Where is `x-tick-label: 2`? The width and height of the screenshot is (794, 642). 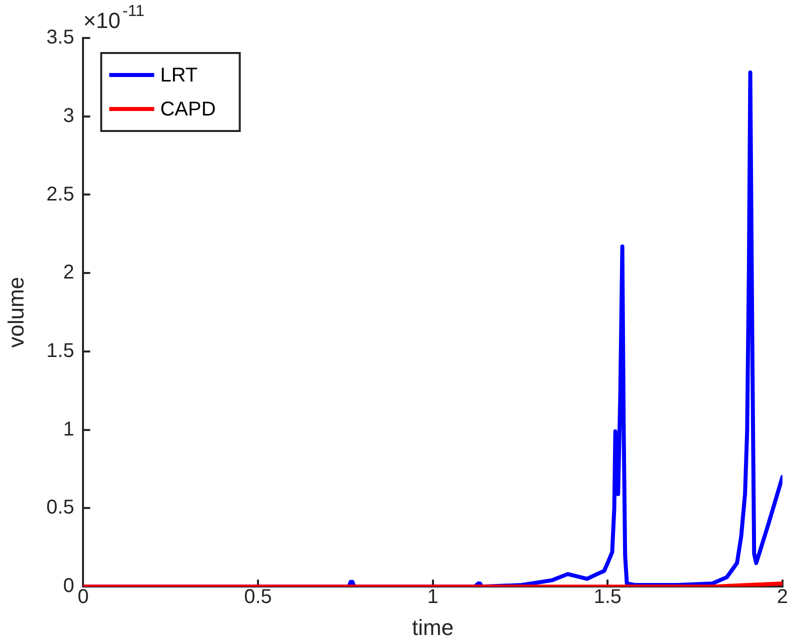 x-tick-label: 2 is located at coordinates (782, 597).